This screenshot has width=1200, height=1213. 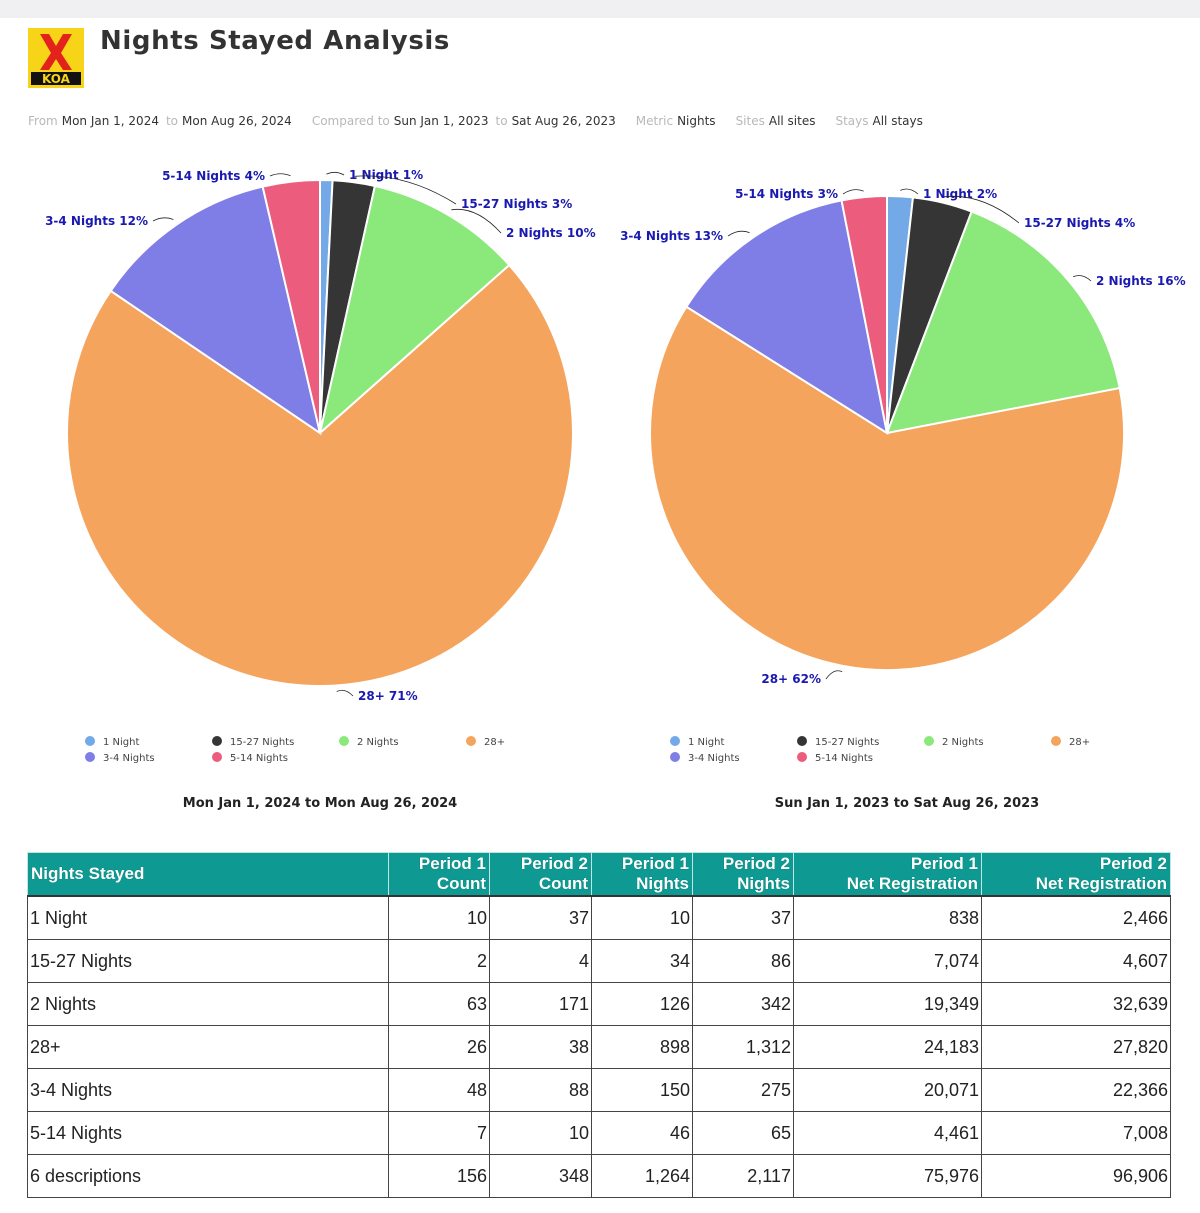 I want to click on table-row: 1 Night 10 37 10 37 838 2,466, so click(x=599, y=917).